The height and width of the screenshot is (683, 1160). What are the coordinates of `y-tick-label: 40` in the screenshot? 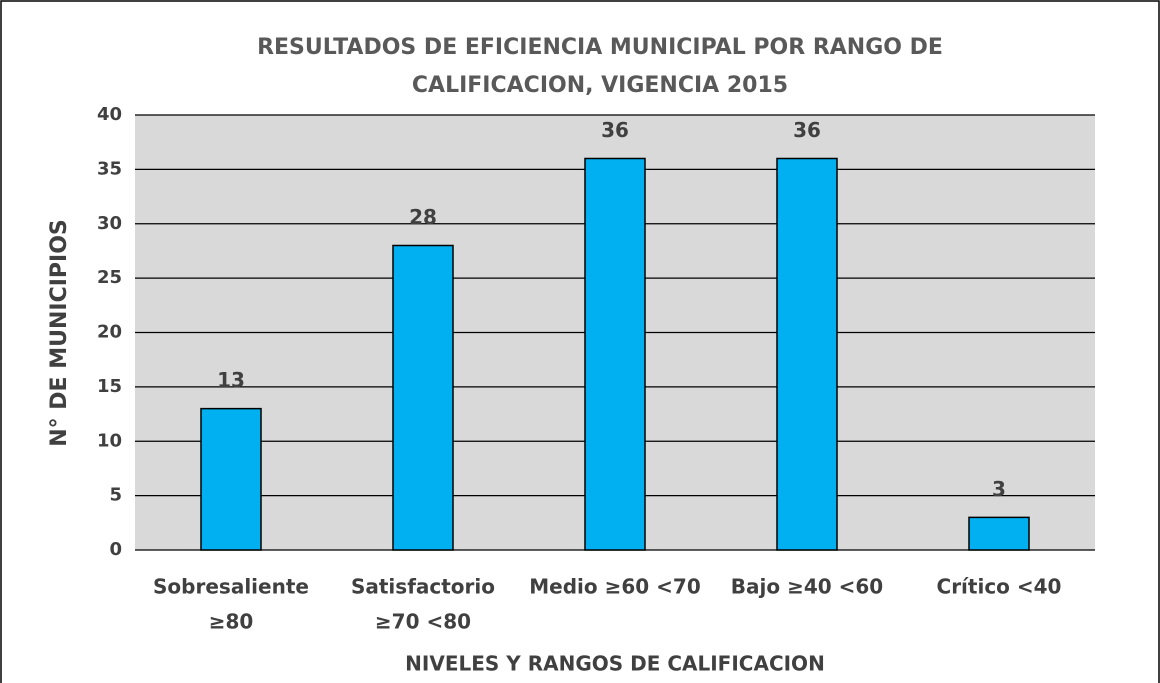 It's located at (109, 114).